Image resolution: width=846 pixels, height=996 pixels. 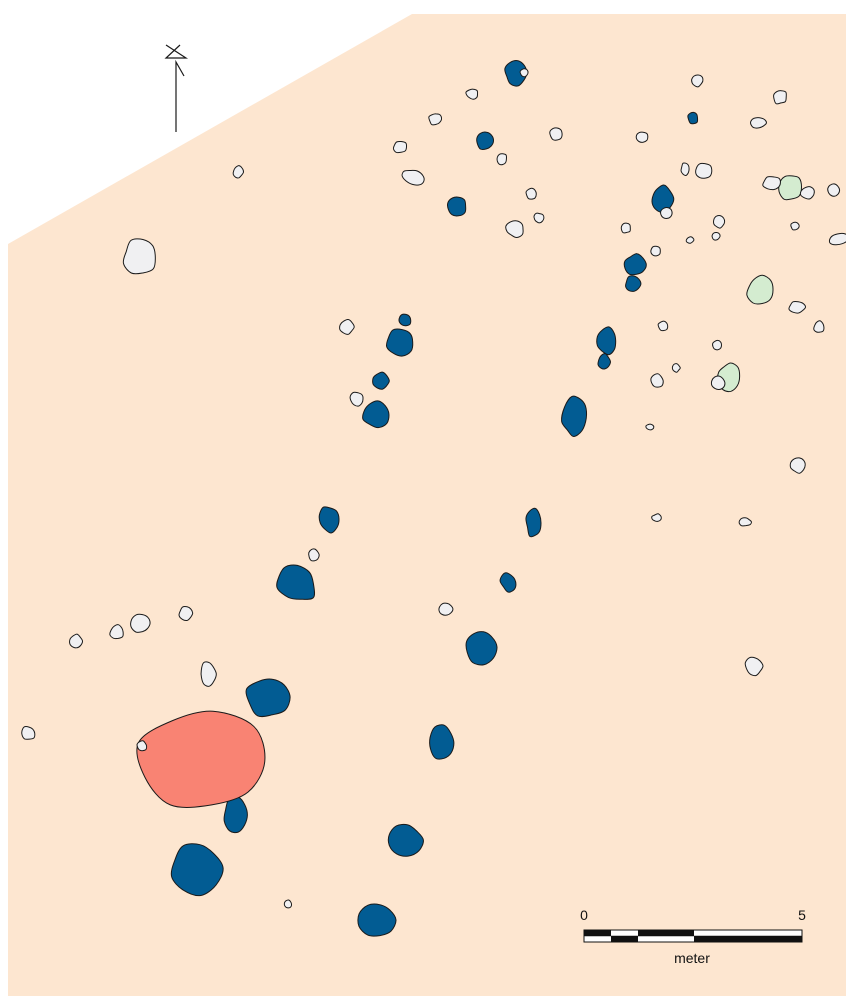 What do you see at coordinates (802, 915) in the screenshot?
I see `scale-end-label: 5` at bounding box center [802, 915].